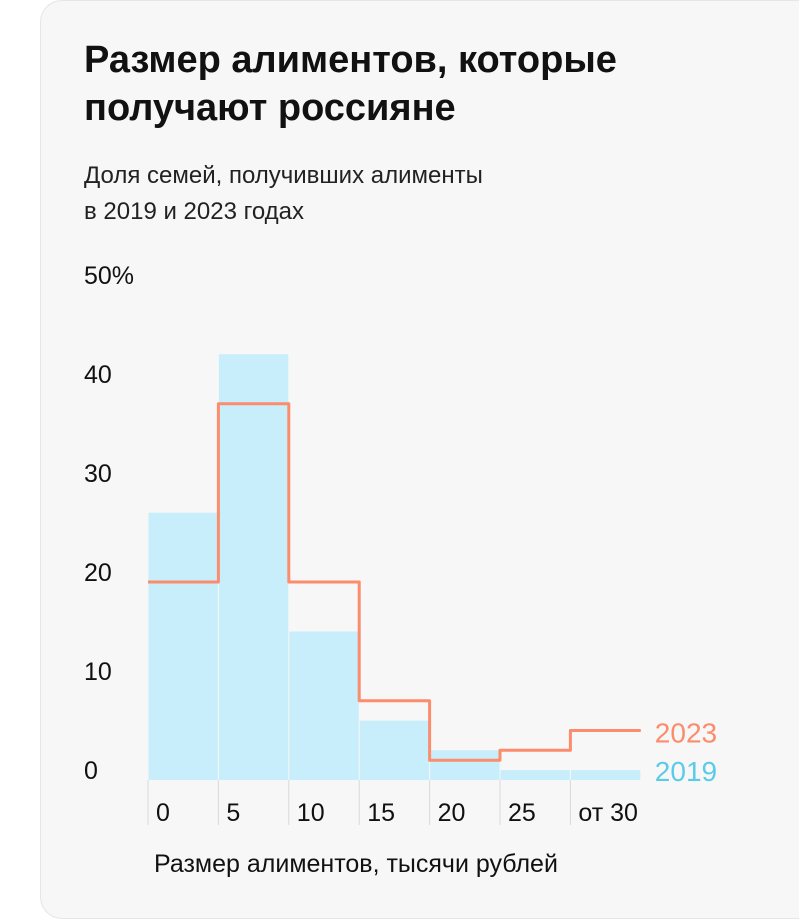 The height and width of the screenshot is (919, 800). Describe the element at coordinates (686, 733) in the screenshot. I see `legend-label-2023: 2023` at that location.